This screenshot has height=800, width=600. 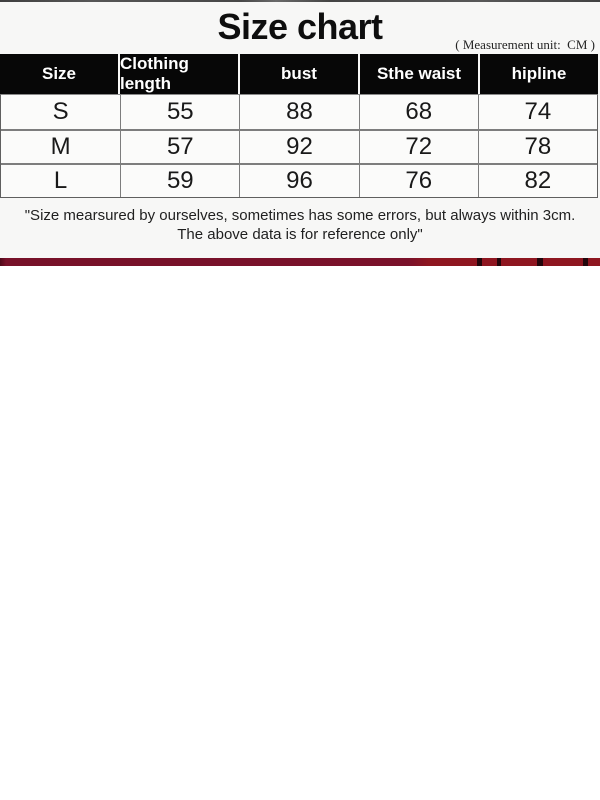 I want to click on top-divider, so click(x=300, y=1).